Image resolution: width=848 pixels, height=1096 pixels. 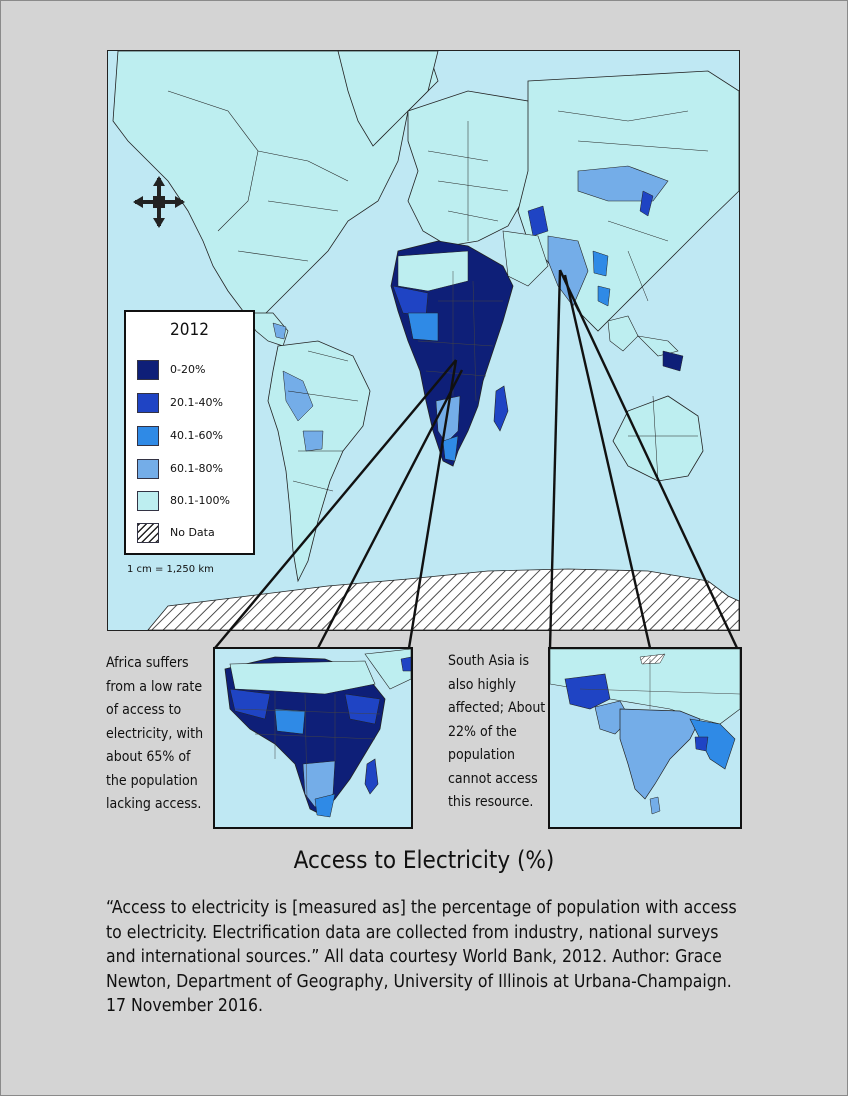 I want to click on compass-rose-icon, so click(x=159, y=204).